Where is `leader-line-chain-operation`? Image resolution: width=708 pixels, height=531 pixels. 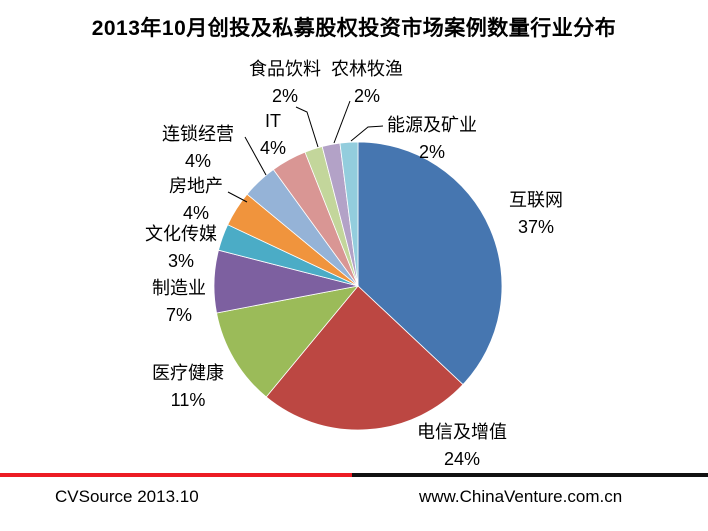
leader-line-chain-operation is located at coordinates (255, 156).